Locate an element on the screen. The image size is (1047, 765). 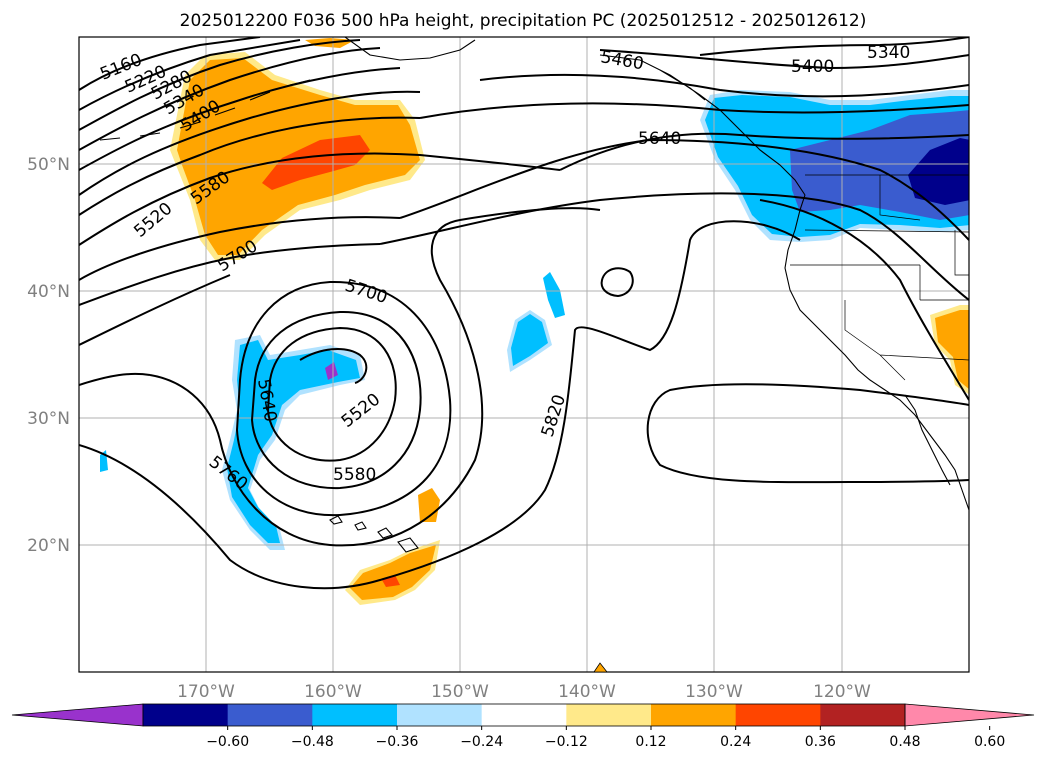
contour-5580-west is located at coordinates (320, 199).